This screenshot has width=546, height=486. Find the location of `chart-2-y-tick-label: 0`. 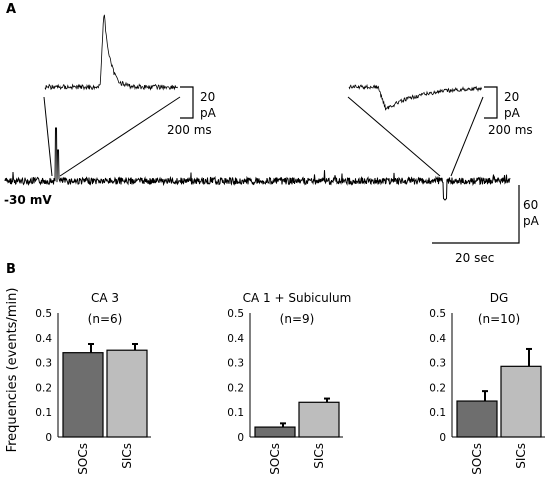

chart-2-y-tick-label: 0 is located at coordinates (442, 438).